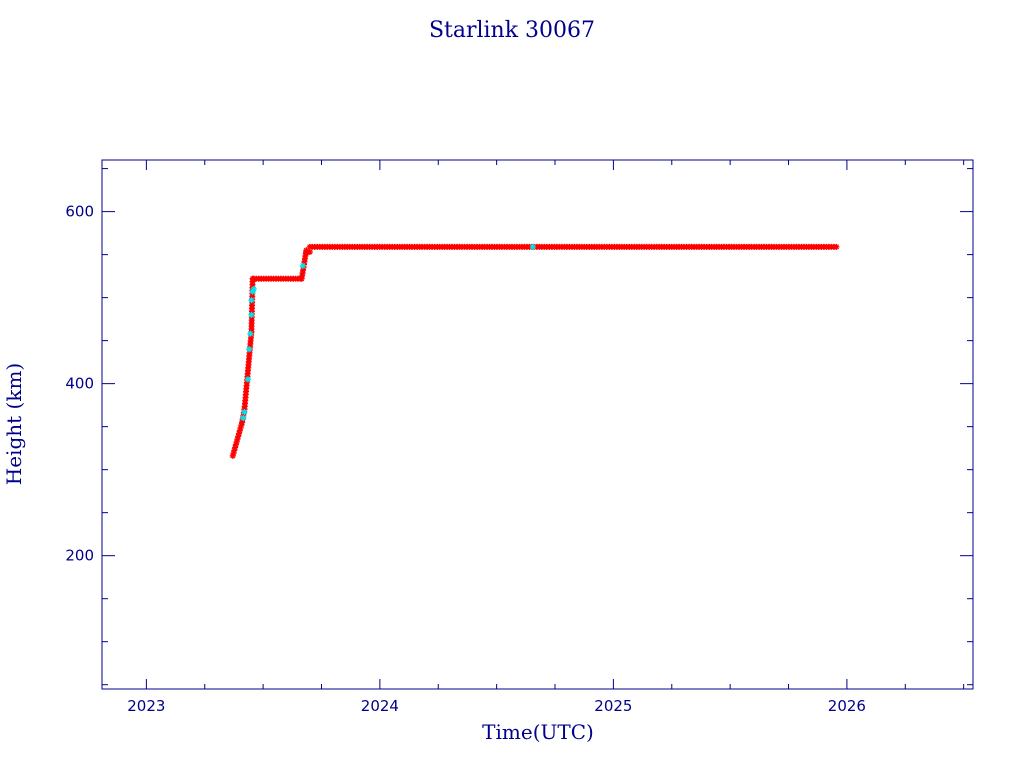  Describe the element at coordinates (613, 706) in the screenshot. I see `x-tick-label: 2025` at that location.